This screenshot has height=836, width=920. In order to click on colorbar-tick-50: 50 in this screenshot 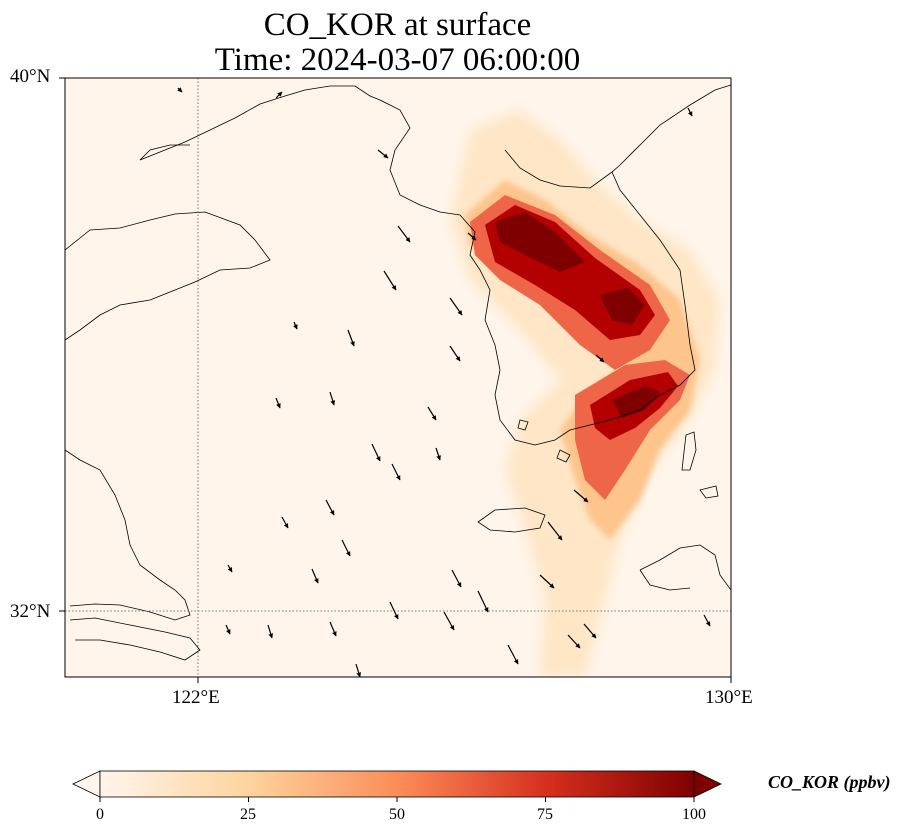, I will do `click(397, 814)`.